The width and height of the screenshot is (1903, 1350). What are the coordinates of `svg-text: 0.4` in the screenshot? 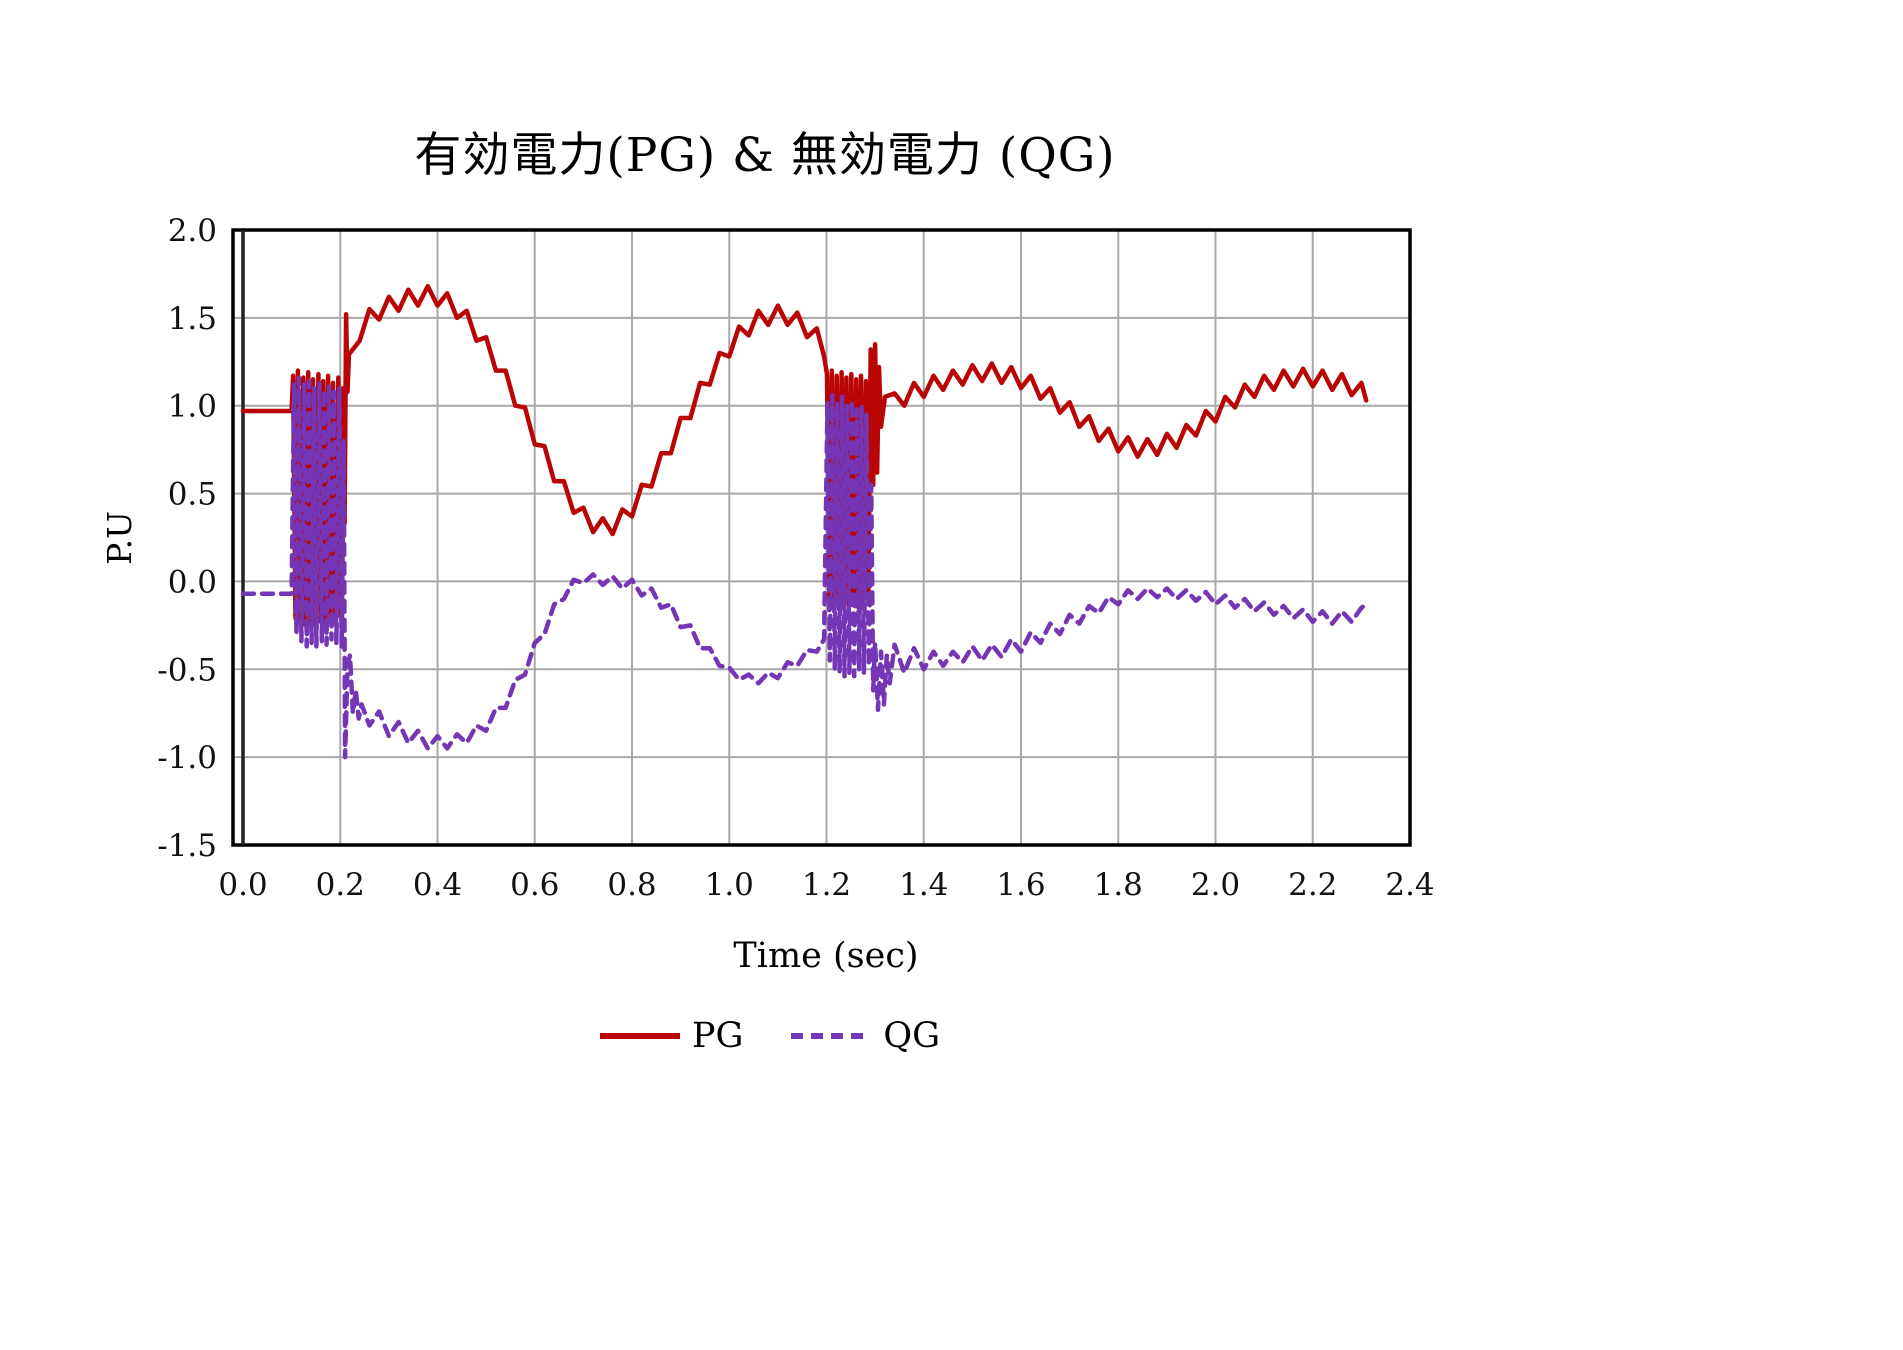 It's located at (437, 885).